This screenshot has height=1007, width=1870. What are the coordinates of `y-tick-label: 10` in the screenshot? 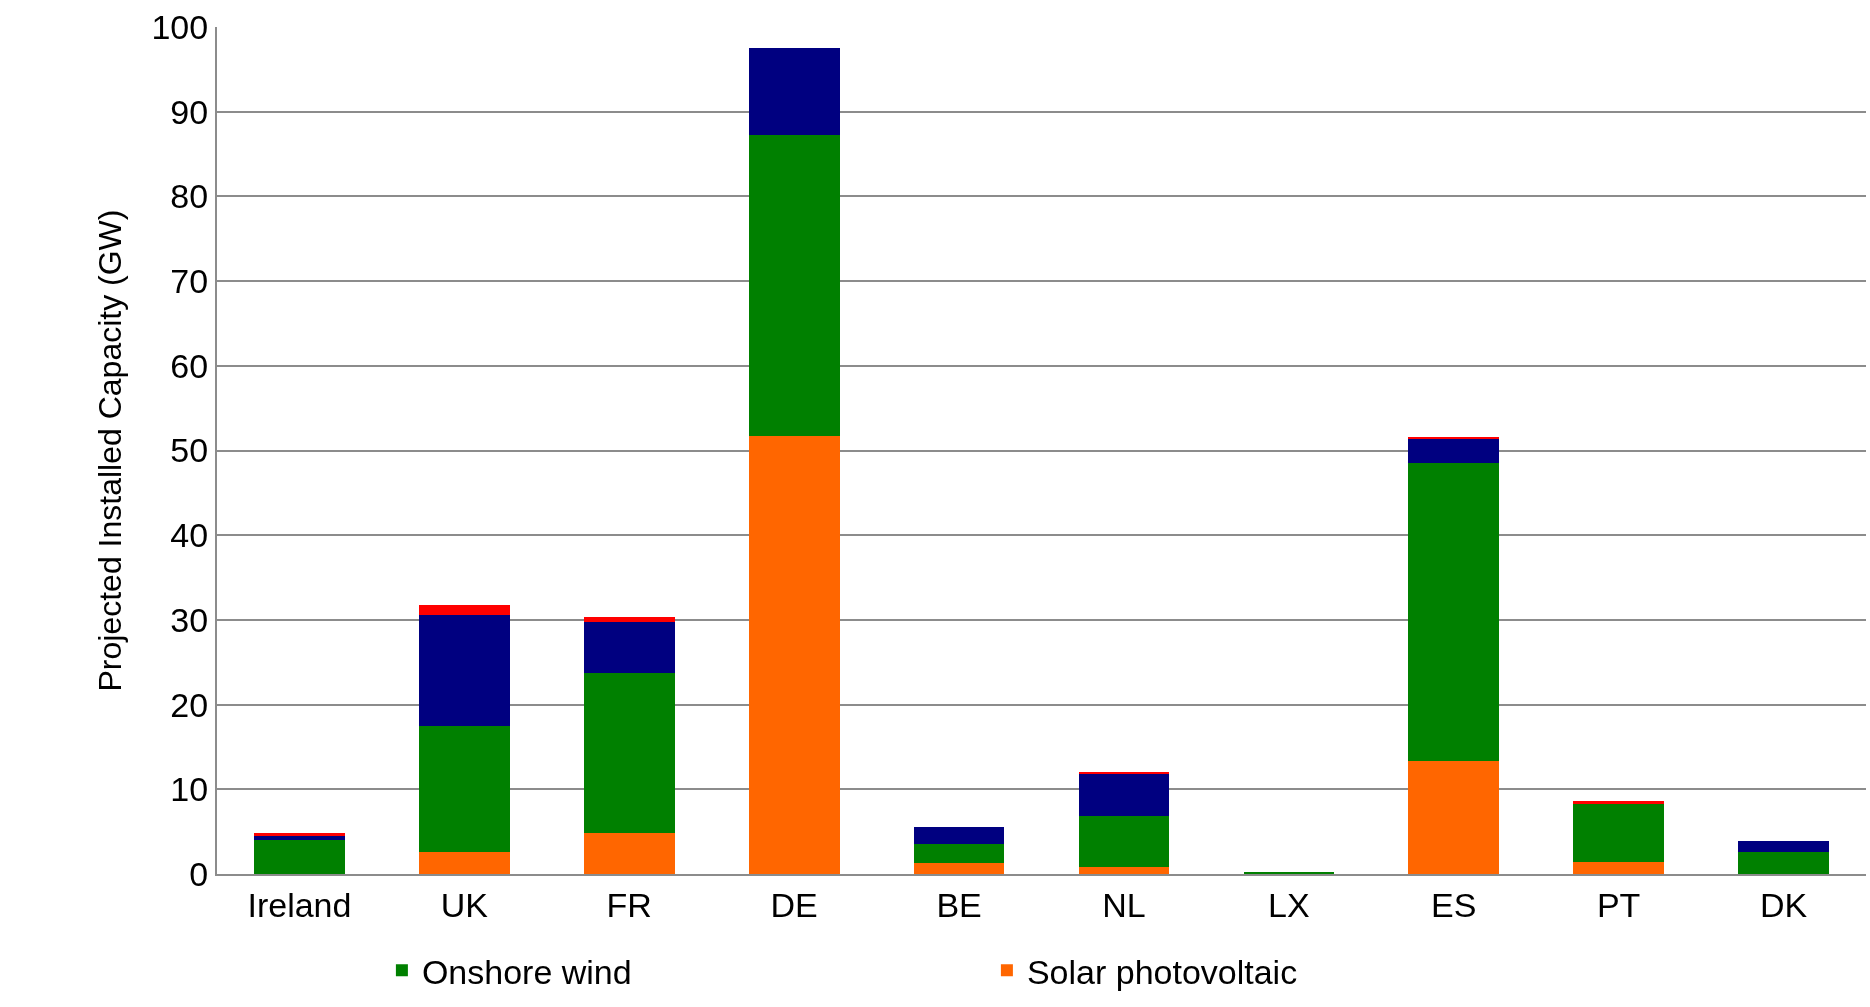 It's located at (189, 789).